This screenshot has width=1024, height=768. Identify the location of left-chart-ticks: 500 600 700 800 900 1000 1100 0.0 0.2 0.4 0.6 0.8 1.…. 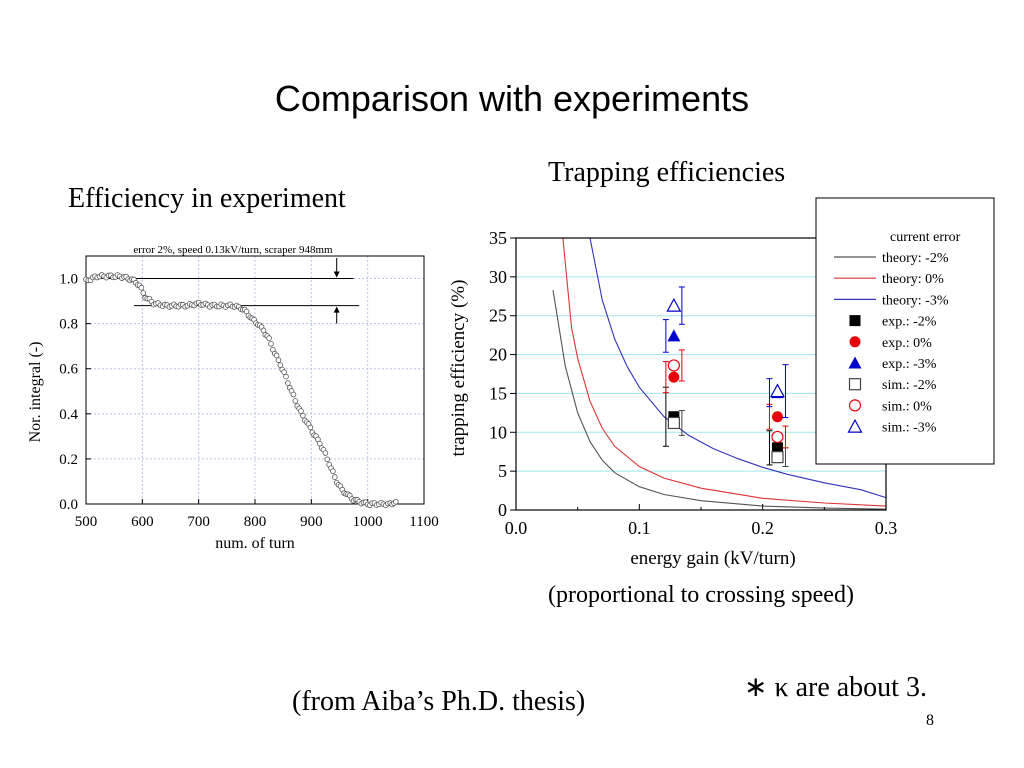
(248, 401).